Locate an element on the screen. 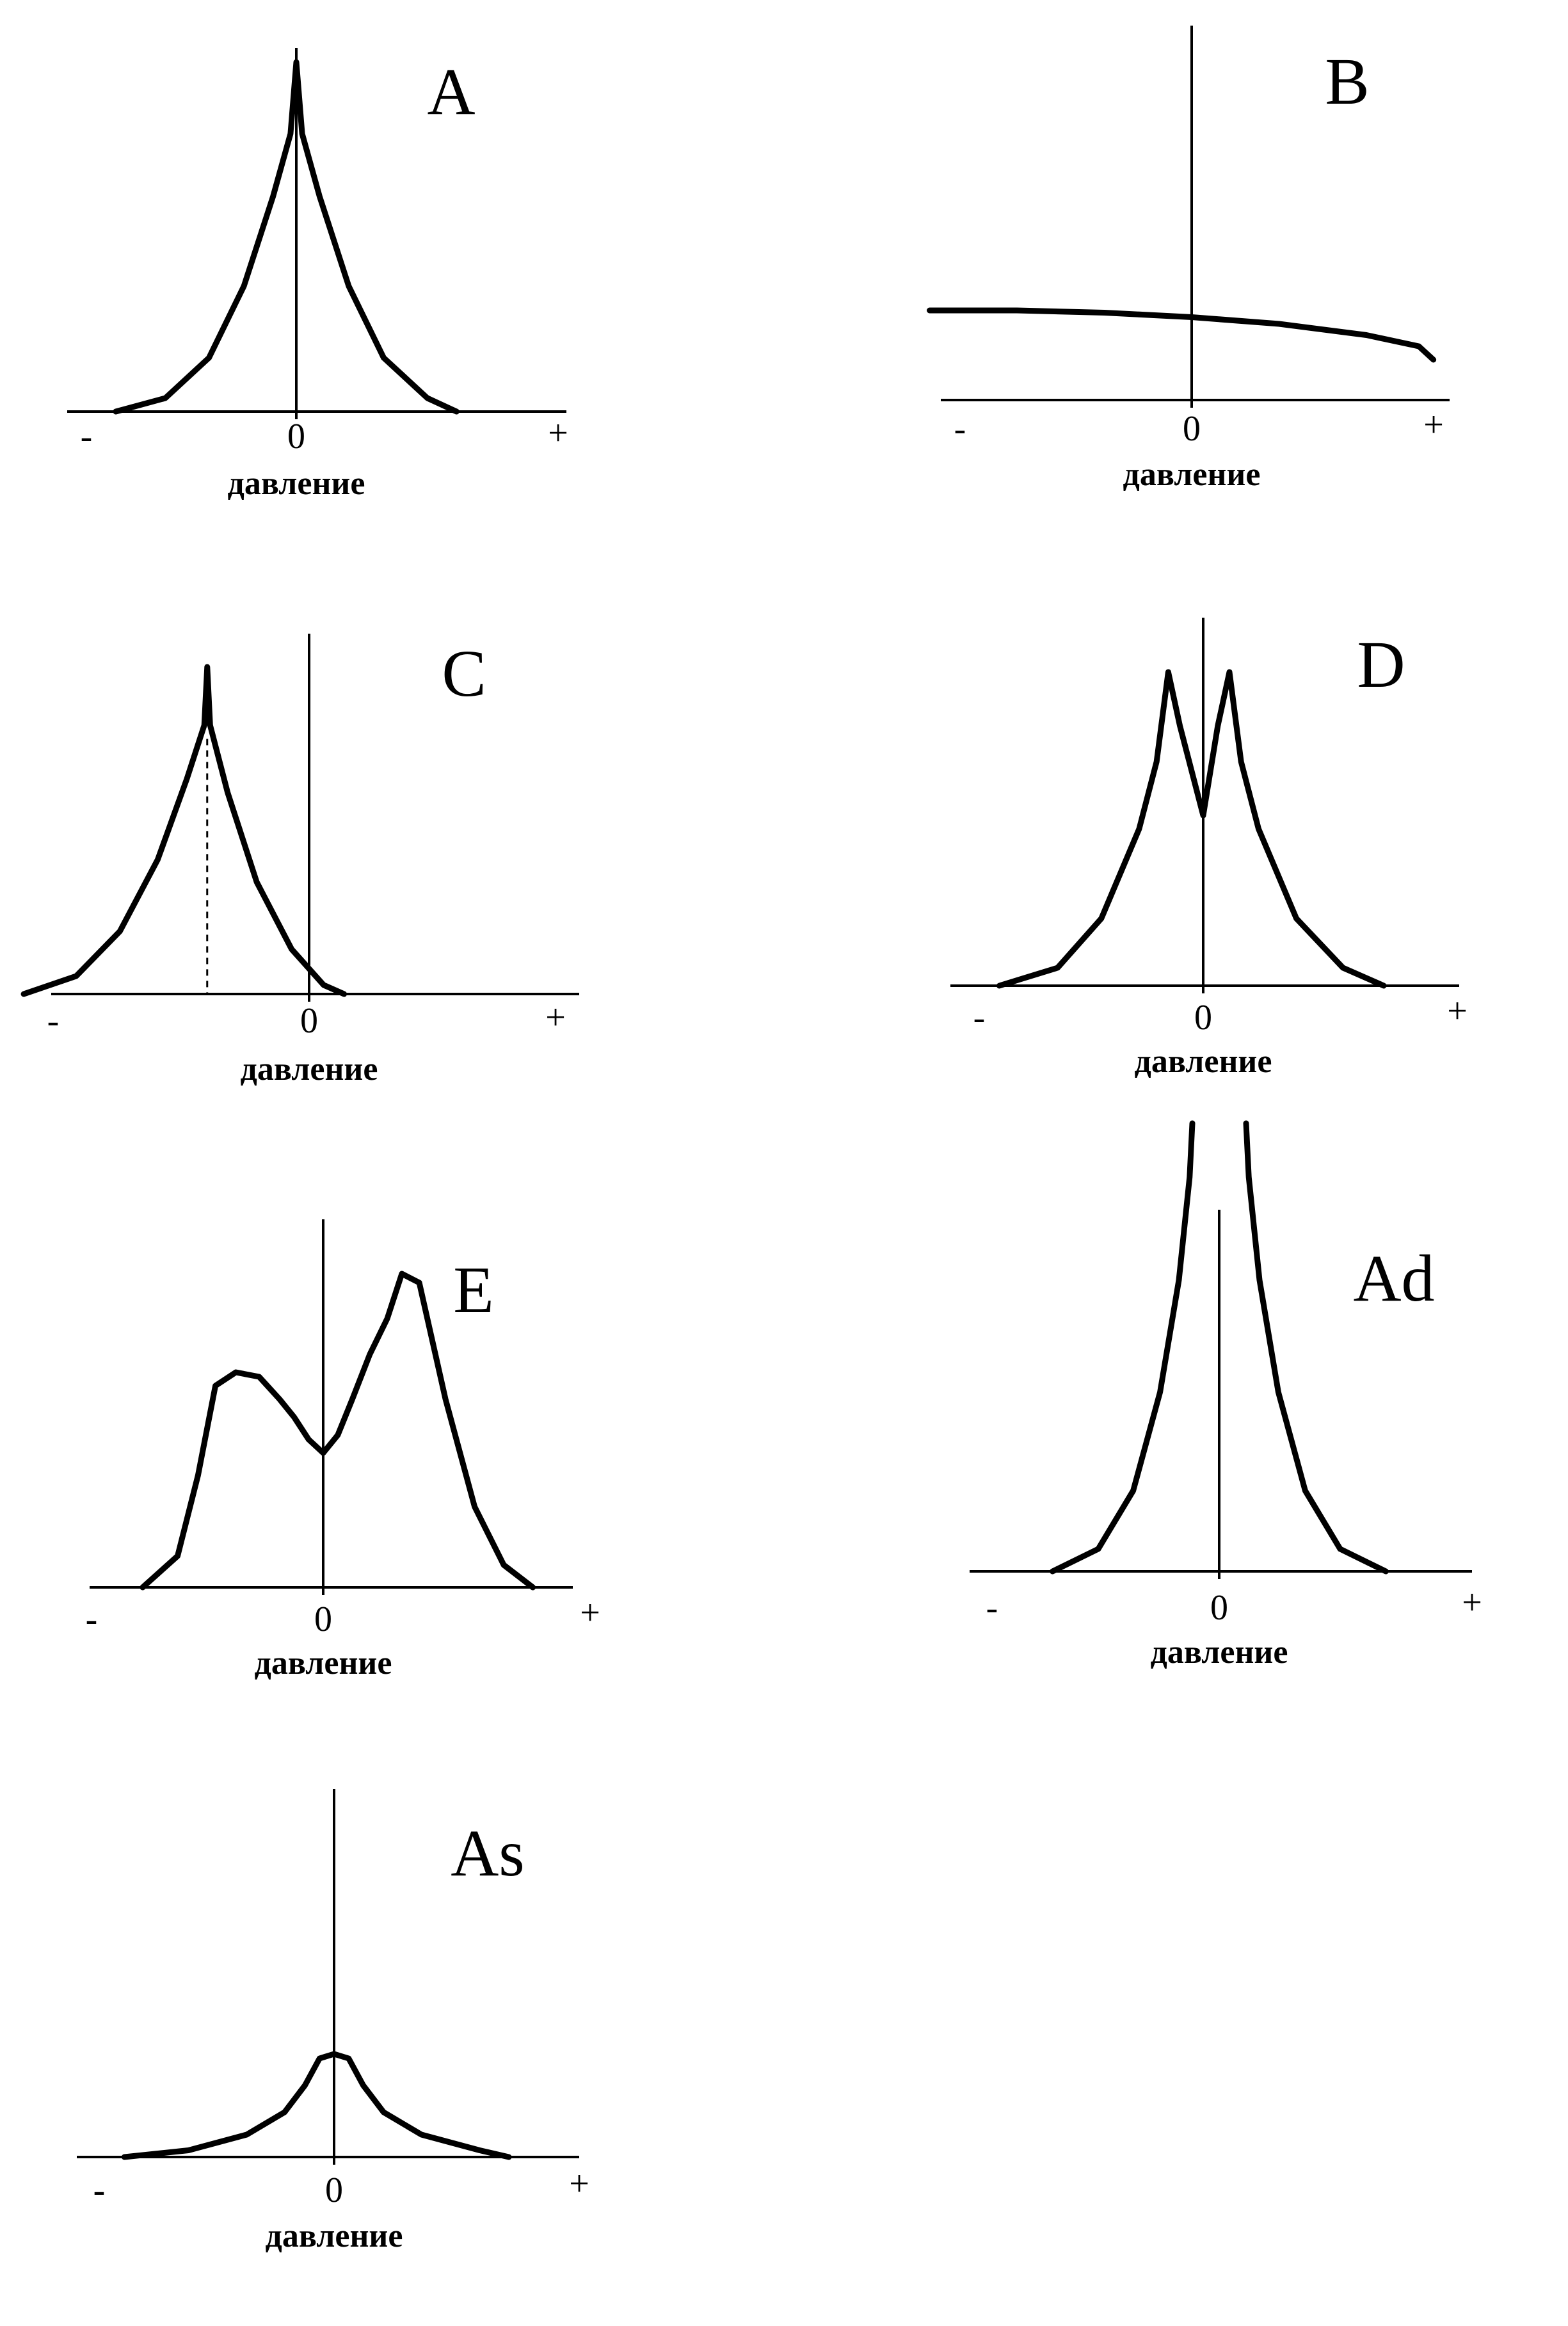 The width and height of the screenshot is (1568, 2326). panel-c-label: C is located at coordinates (464, 673).